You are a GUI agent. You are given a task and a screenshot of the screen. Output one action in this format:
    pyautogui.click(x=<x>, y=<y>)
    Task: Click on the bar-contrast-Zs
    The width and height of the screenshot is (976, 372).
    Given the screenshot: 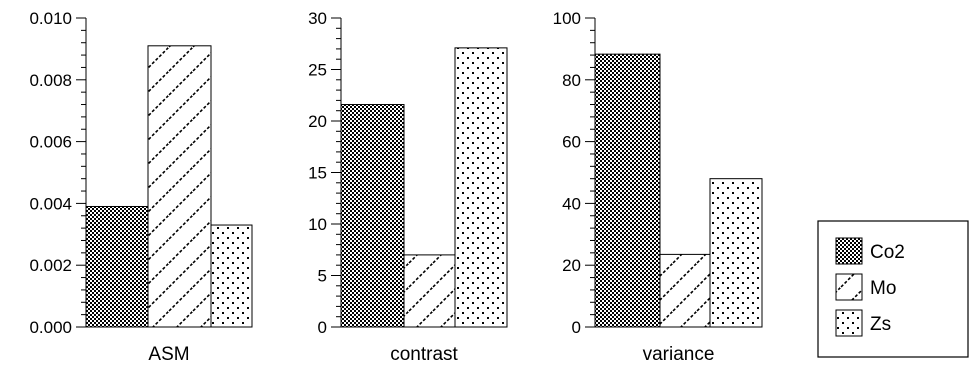 What is the action you would take?
    pyautogui.click(x=481, y=187)
    